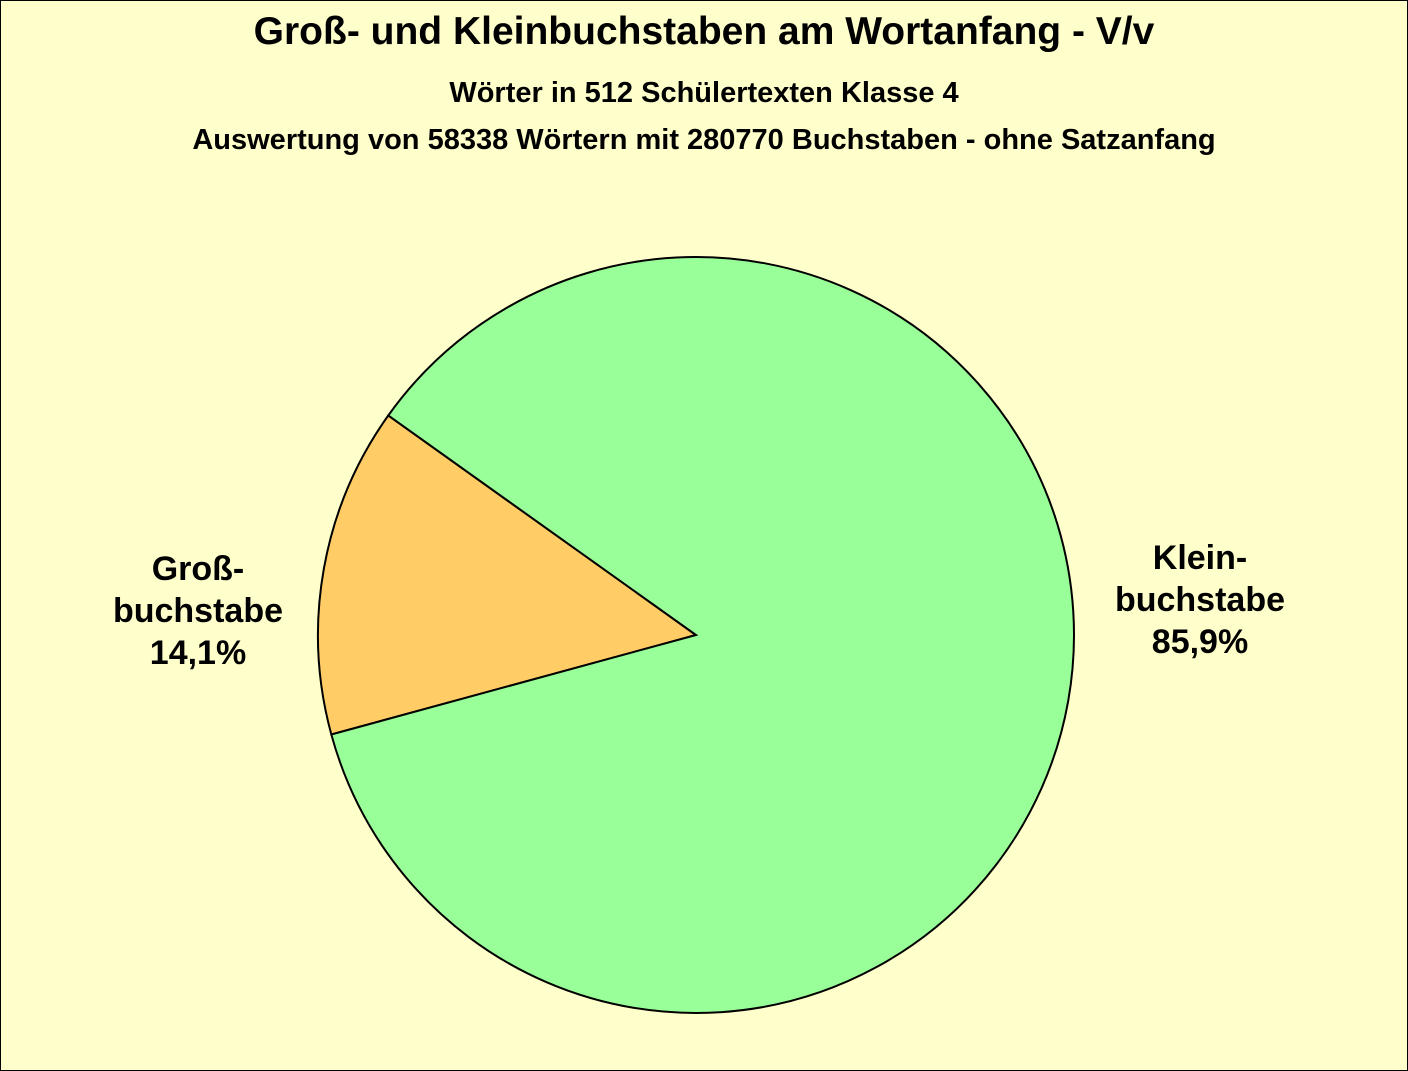  I want to click on data-label-grossbuchstabe: Groß- buchstabe 14,1%, so click(198, 611).